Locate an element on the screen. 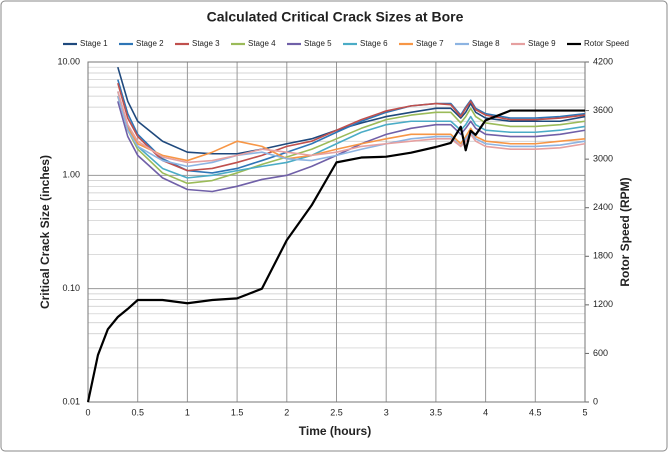 This screenshot has height=454, width=670. legend-label: Stage 6 is located at coordinates (374, 43).